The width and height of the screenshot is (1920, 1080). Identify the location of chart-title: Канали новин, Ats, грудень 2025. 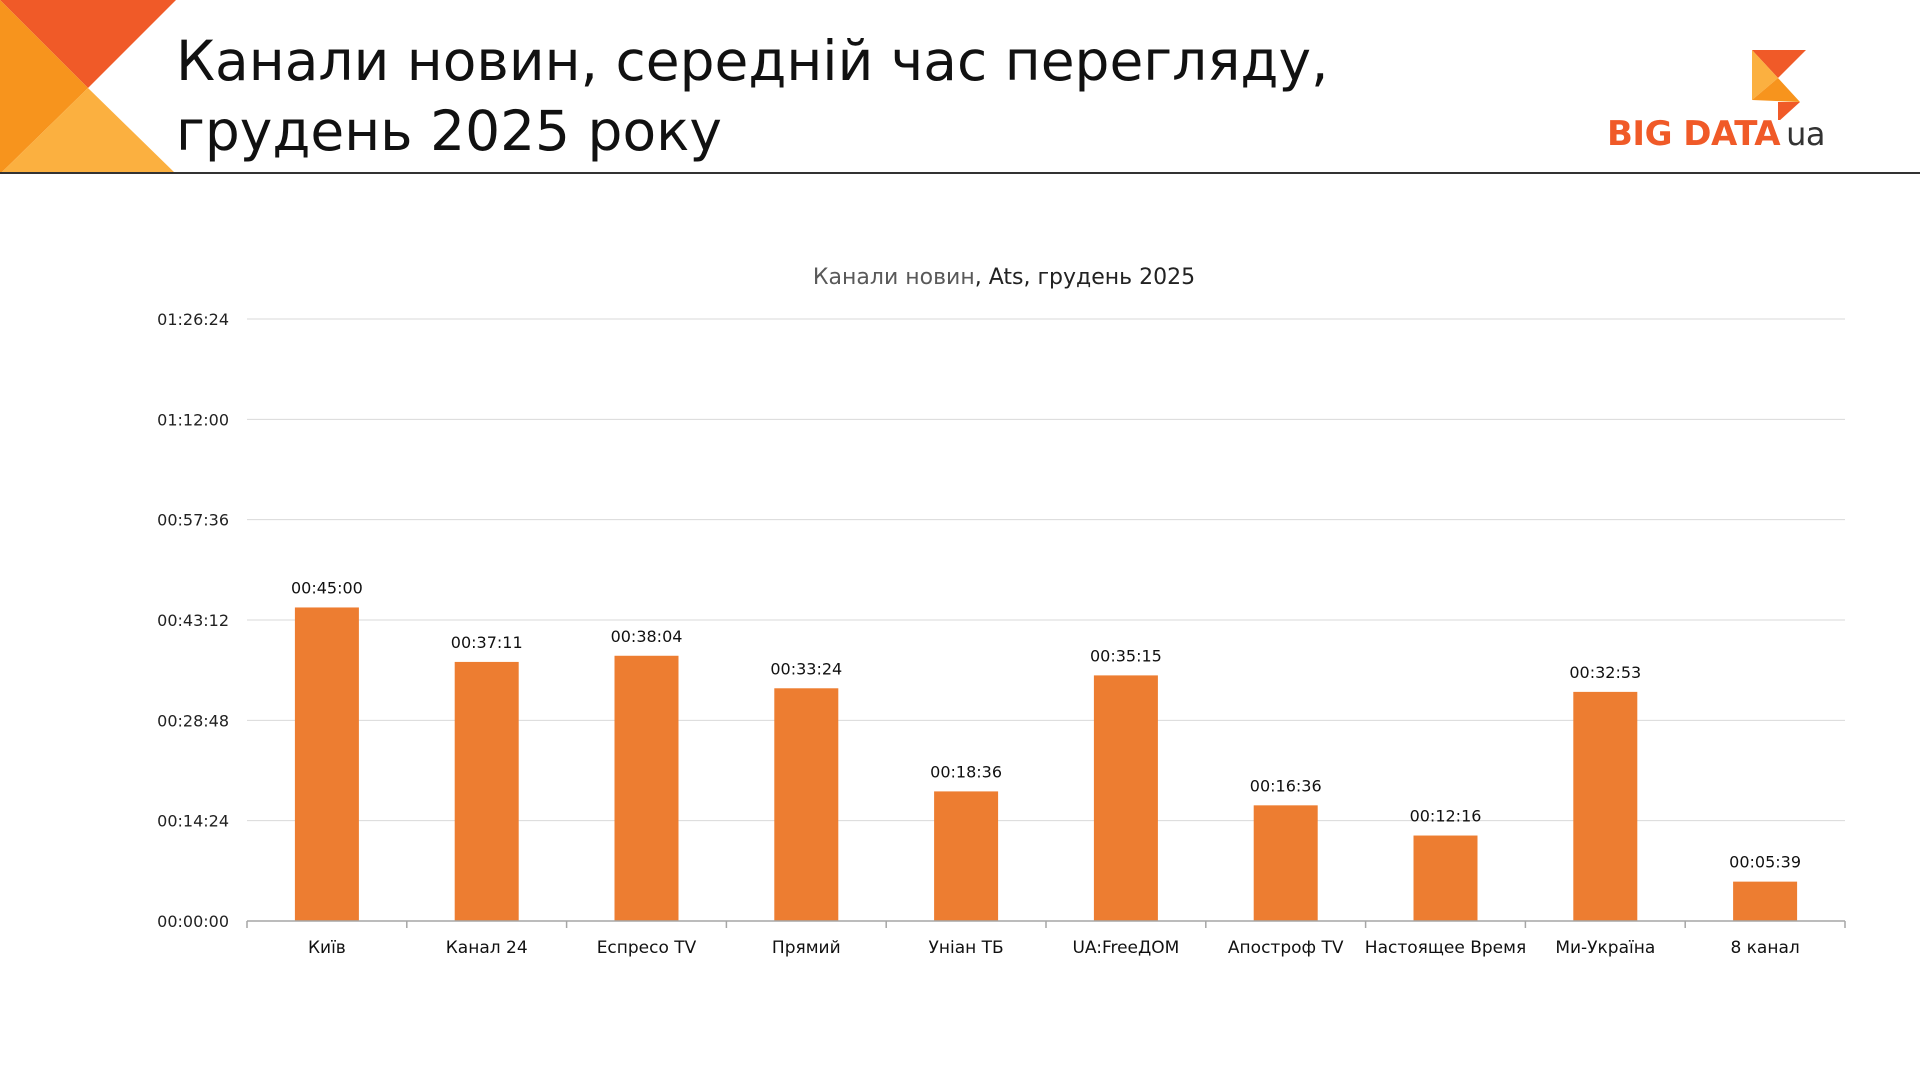
(1004, 277).